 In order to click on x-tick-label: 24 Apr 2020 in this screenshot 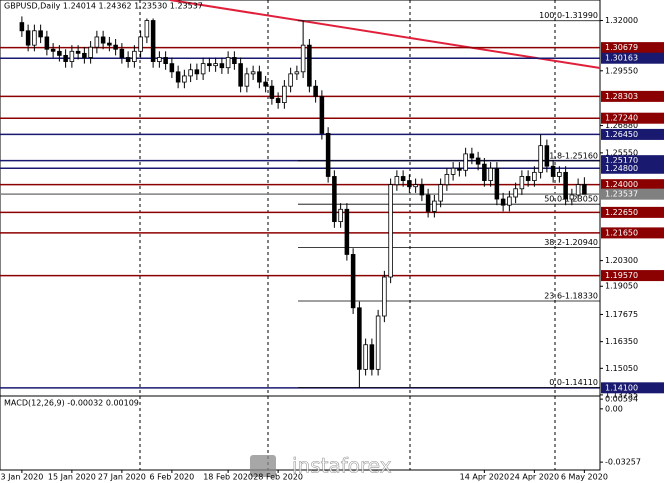, I will do `click(534, 477)`.